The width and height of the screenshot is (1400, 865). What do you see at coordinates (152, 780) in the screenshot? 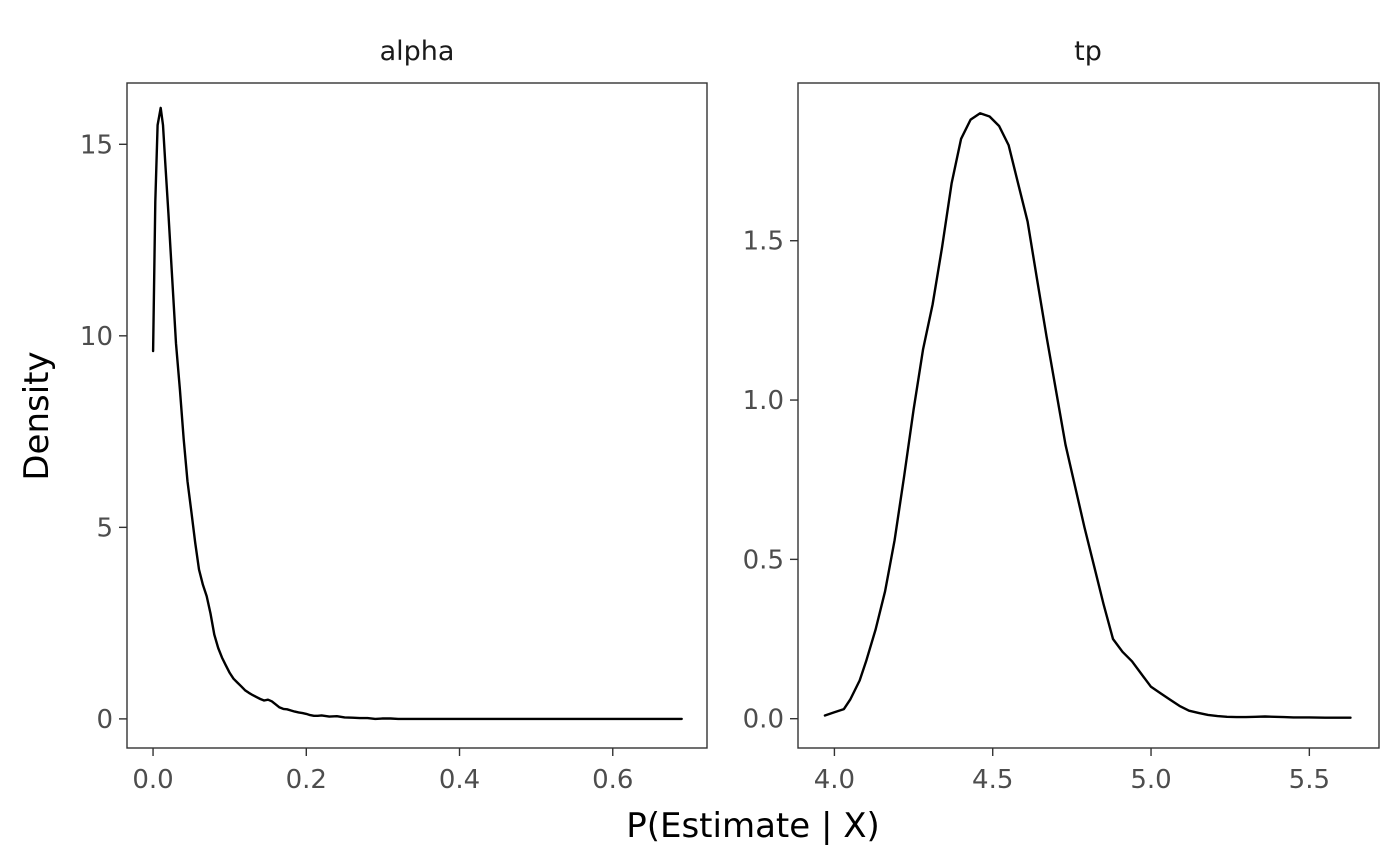
I see `x-tick-label-alpha-0: 0.0` at bounding box center [152, 780].